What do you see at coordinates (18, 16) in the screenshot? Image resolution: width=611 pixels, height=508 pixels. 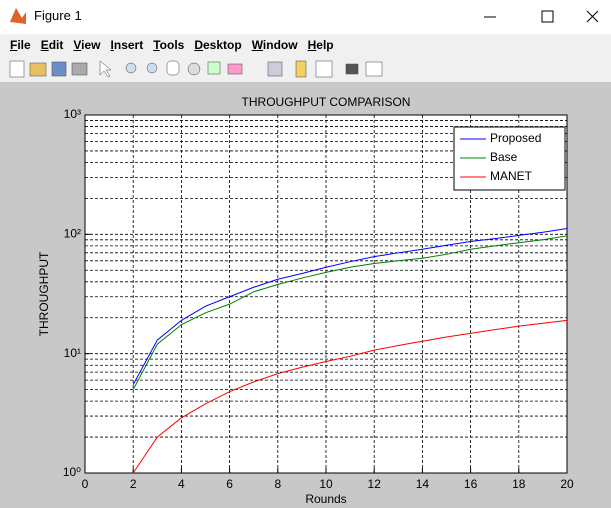 I see `app-icon` at bounding box center [18, 16].